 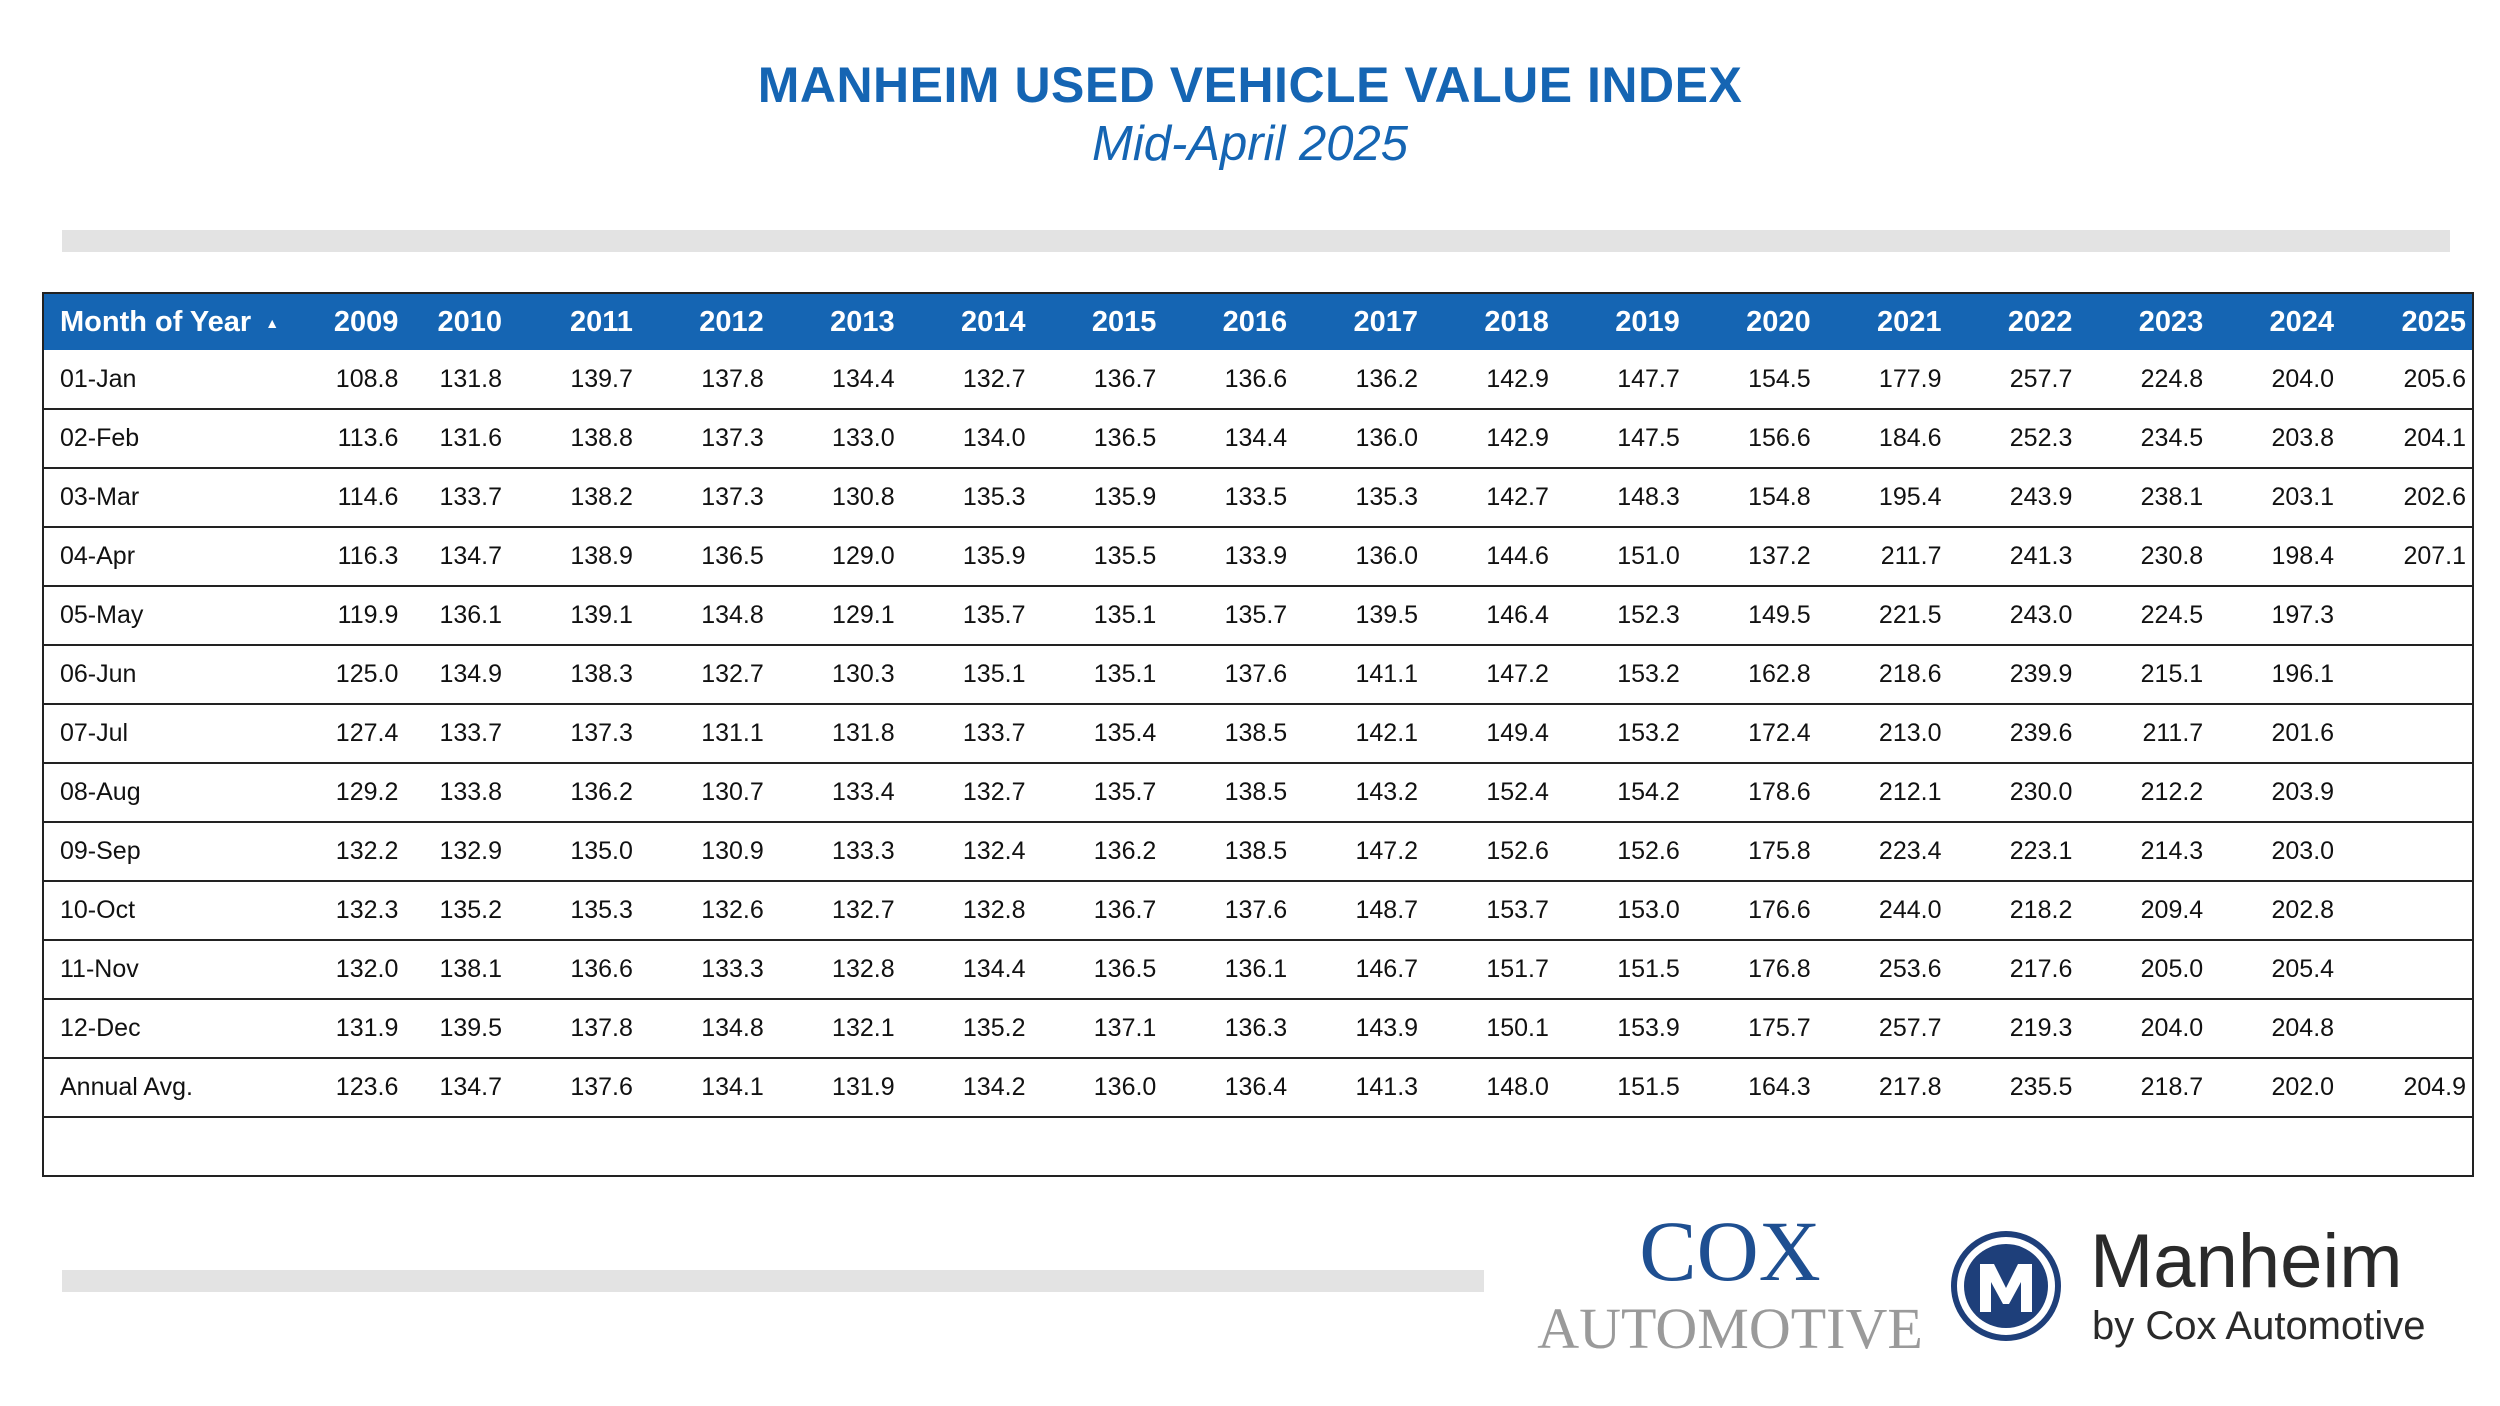 What do you see at coordinates (1909, 321) in the screenshot?
I see `column-header-year: 2021` at bounding box center [1909, 321].